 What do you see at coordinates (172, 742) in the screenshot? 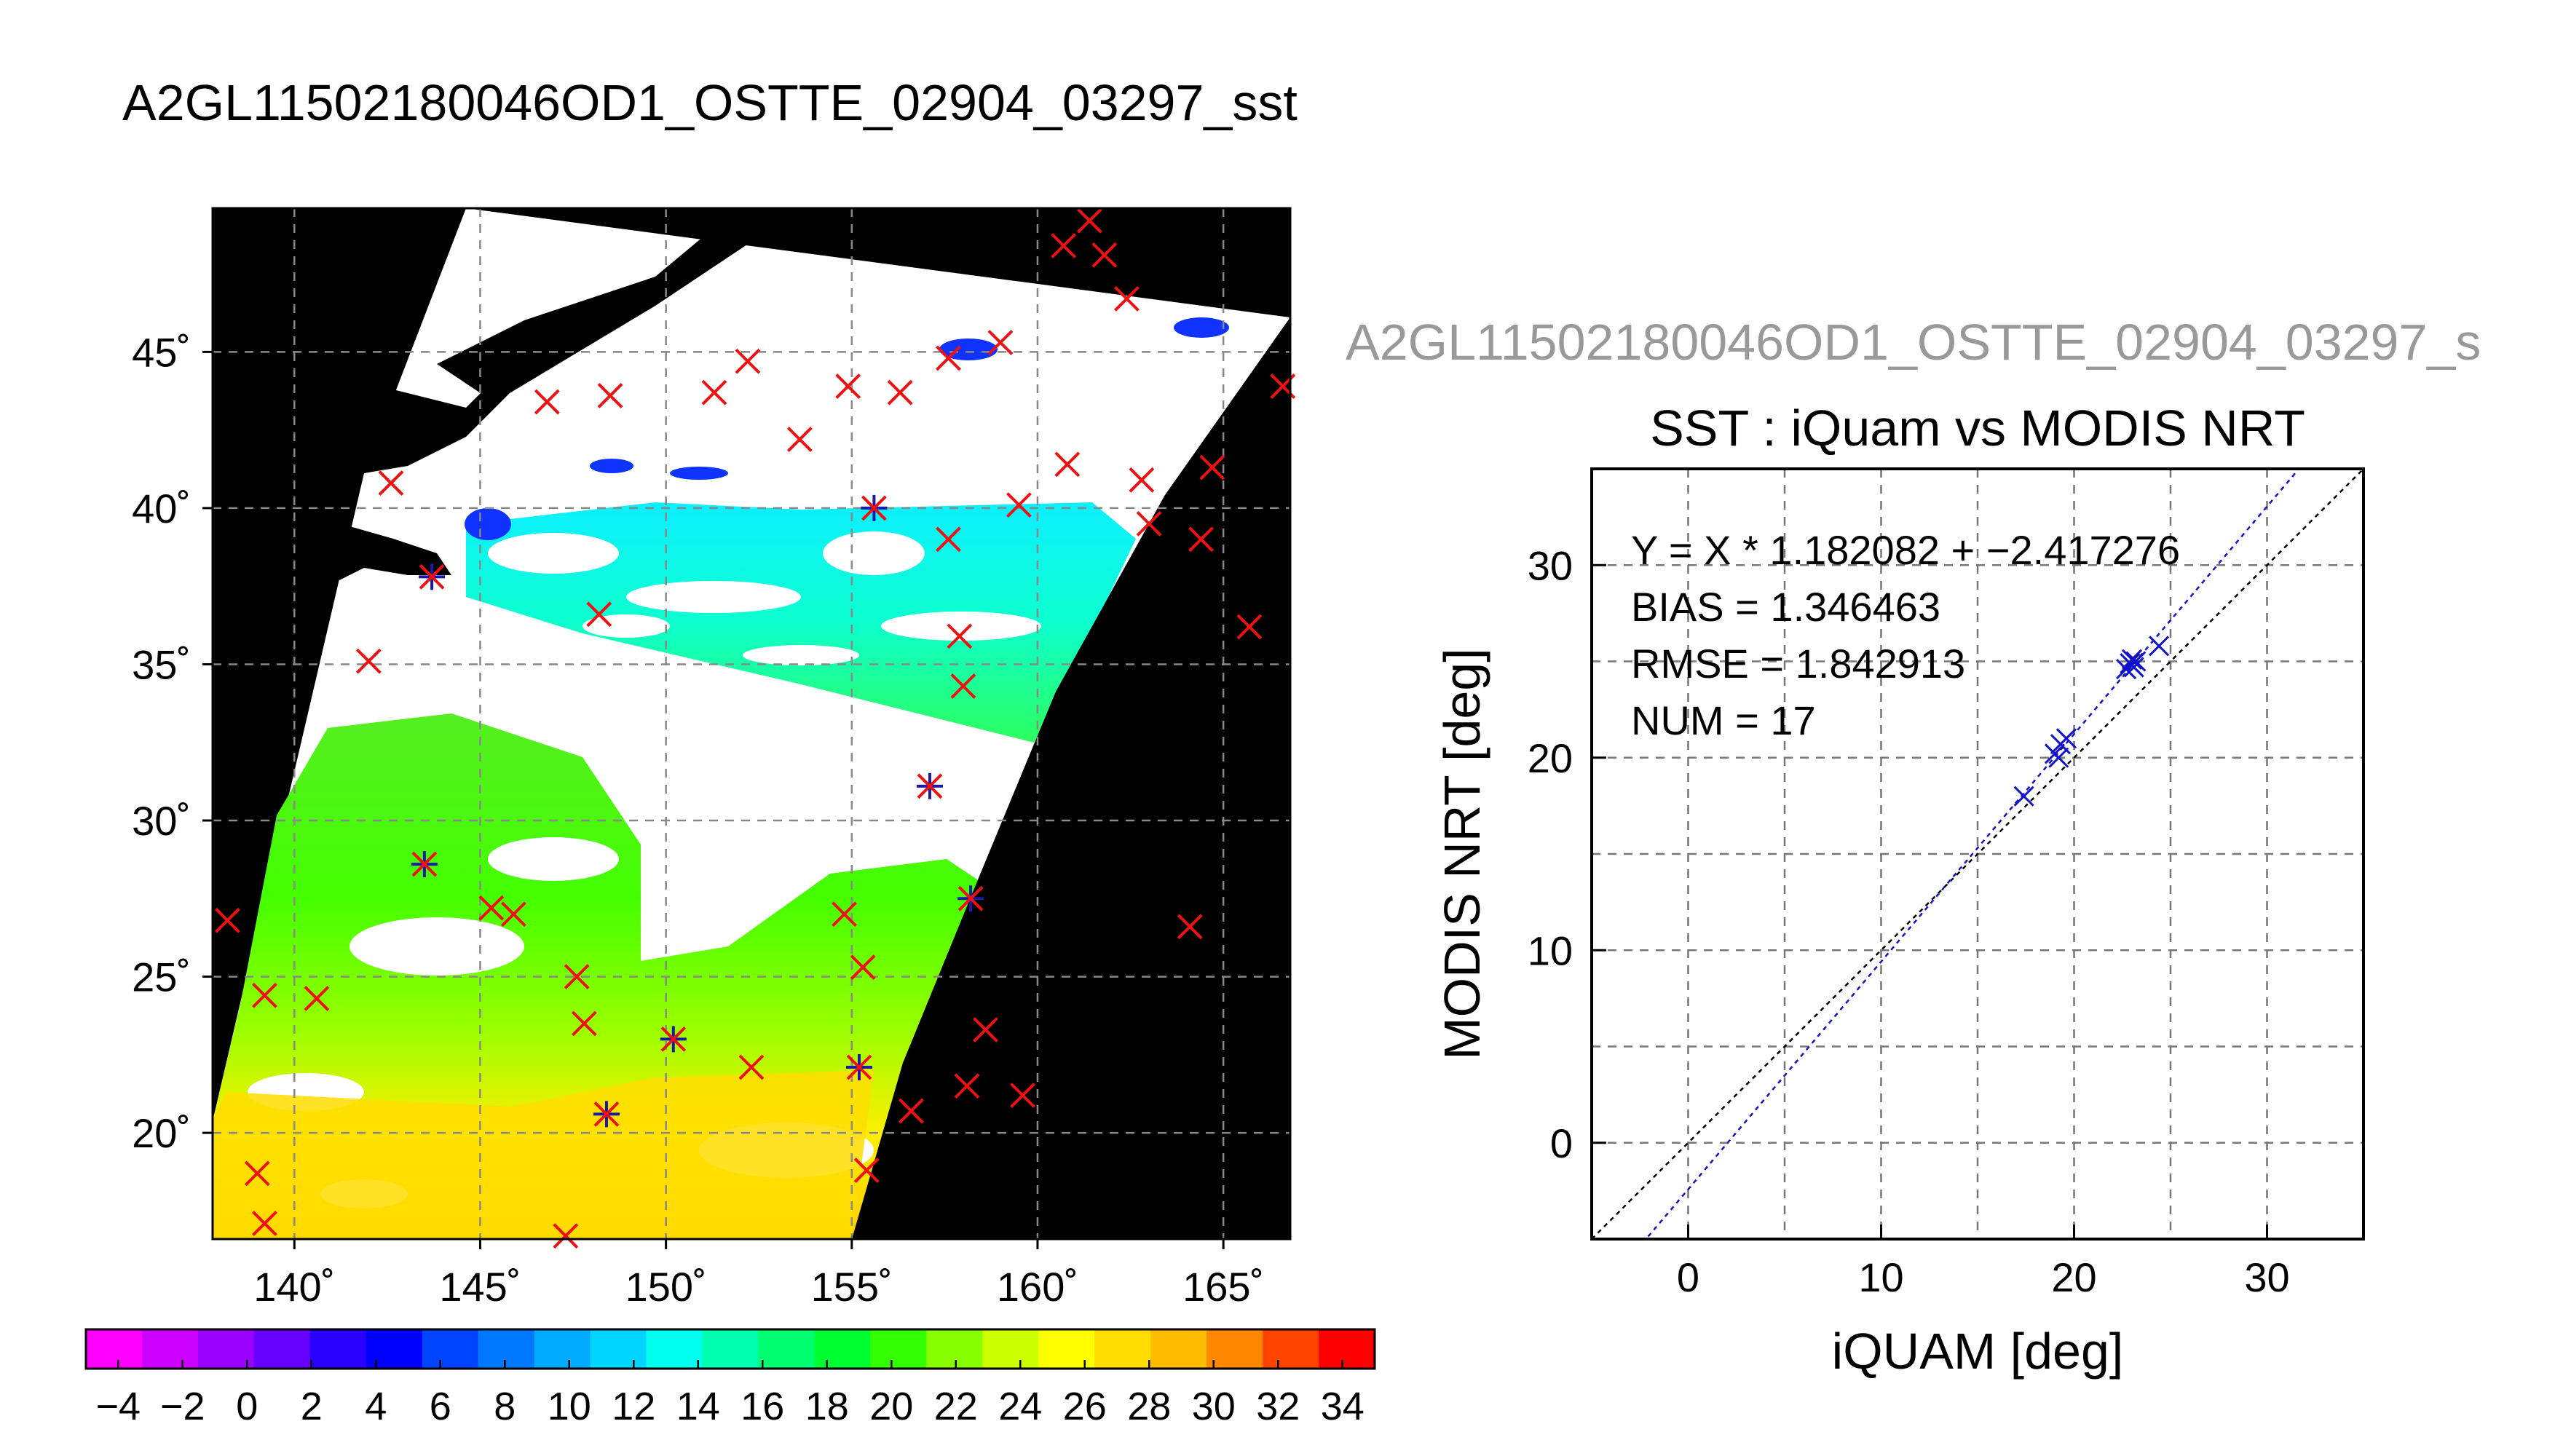
I see `map-y-ticks: 20˚ 25˚ 30˚ 35˚ 40˚ 45˚` at bounding box center [172, 742].